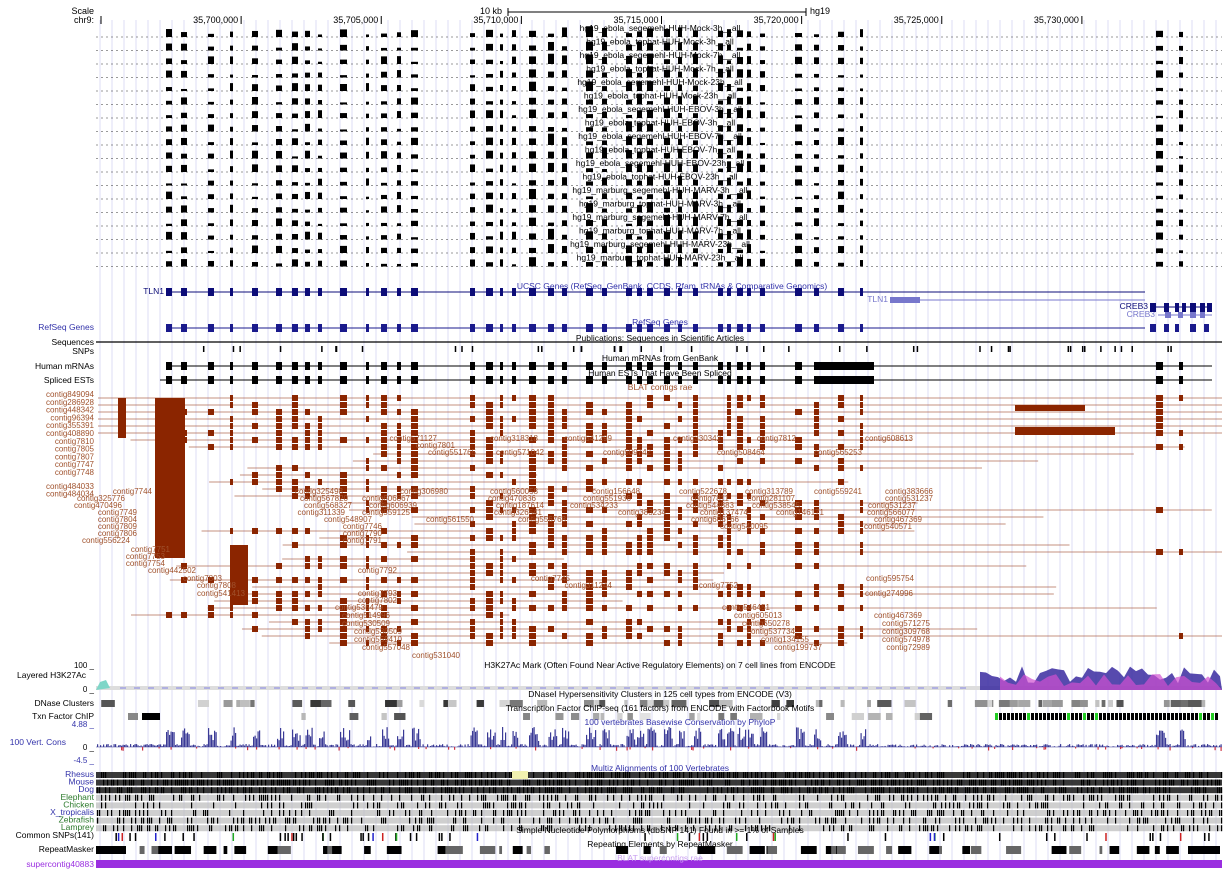 This screenshot has height=871, width=1225. I want to click on blat-contig-label: contig306980, so click(424, 491).